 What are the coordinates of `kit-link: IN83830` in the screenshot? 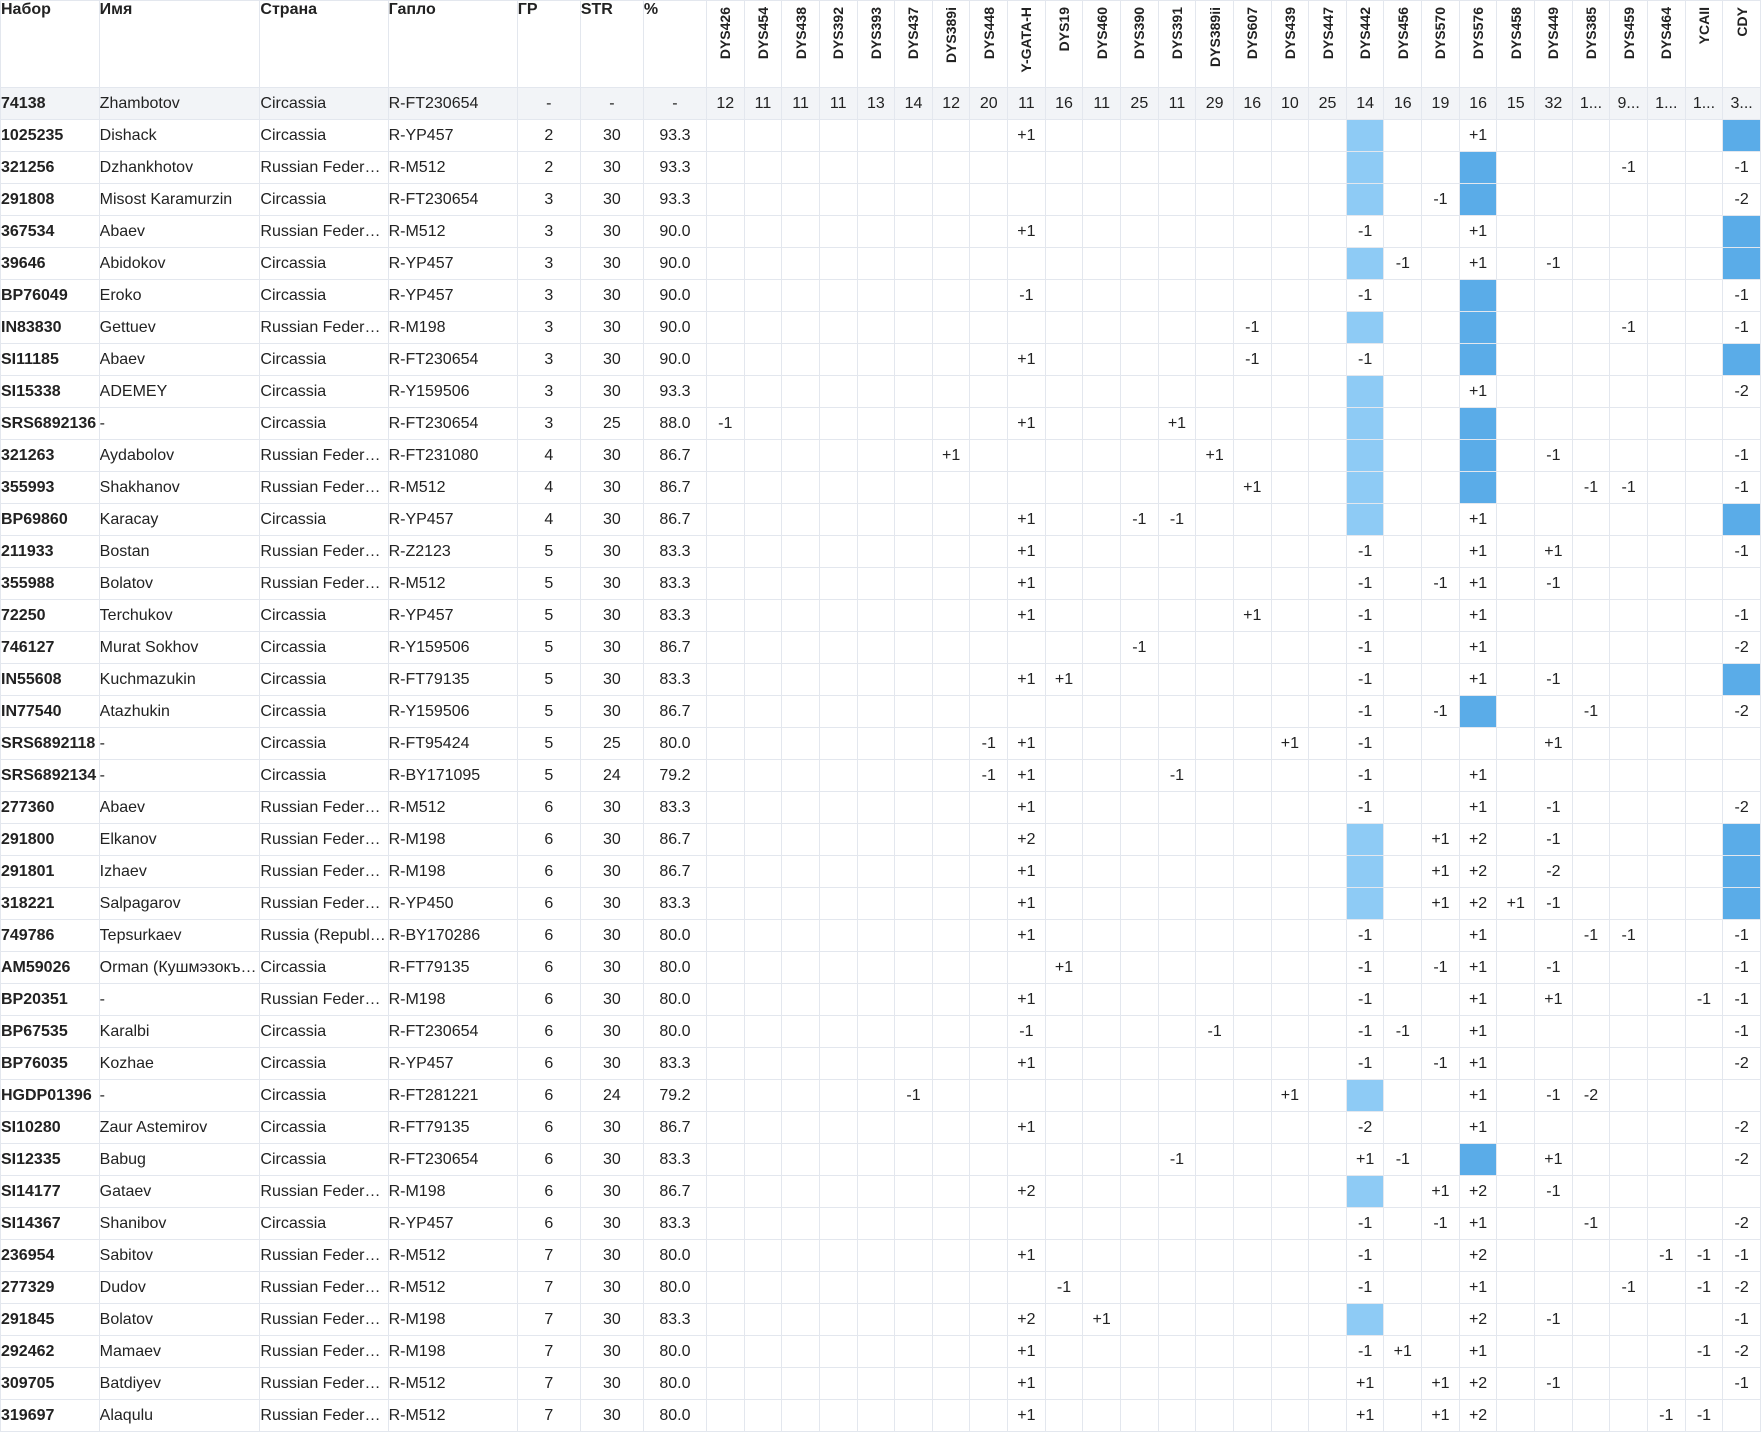 It's located at (50, 327).